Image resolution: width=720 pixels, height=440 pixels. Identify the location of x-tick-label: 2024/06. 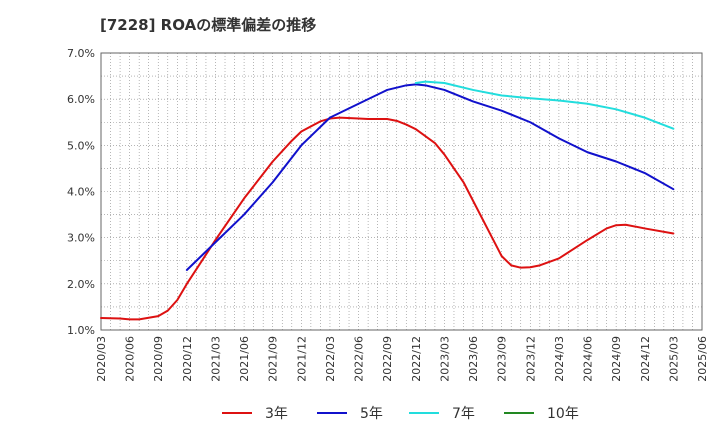
(588, 359).